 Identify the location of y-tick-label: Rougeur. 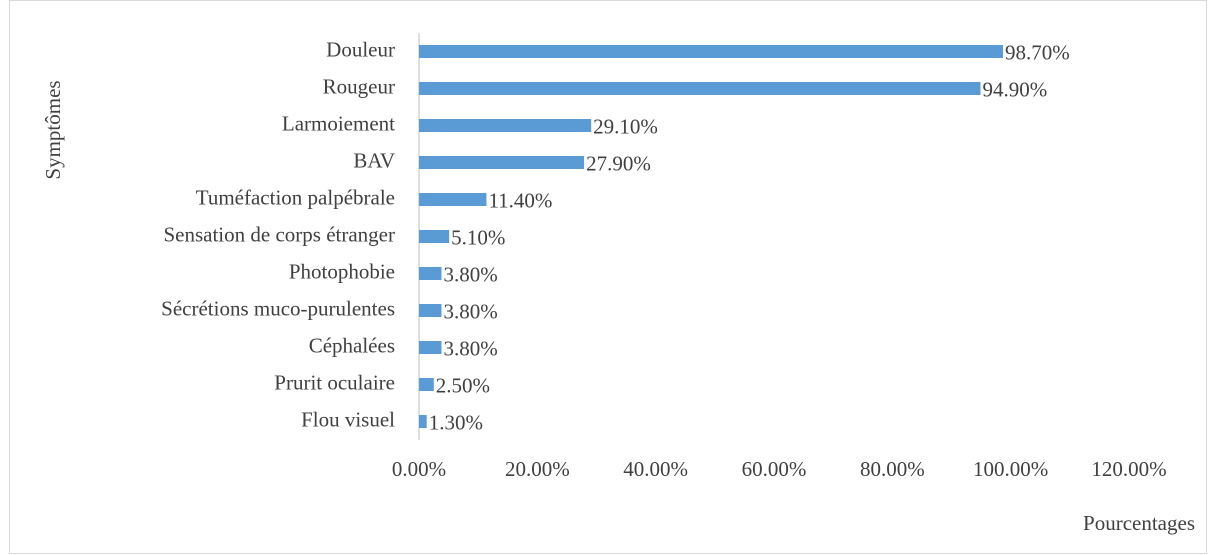
(359, 86).